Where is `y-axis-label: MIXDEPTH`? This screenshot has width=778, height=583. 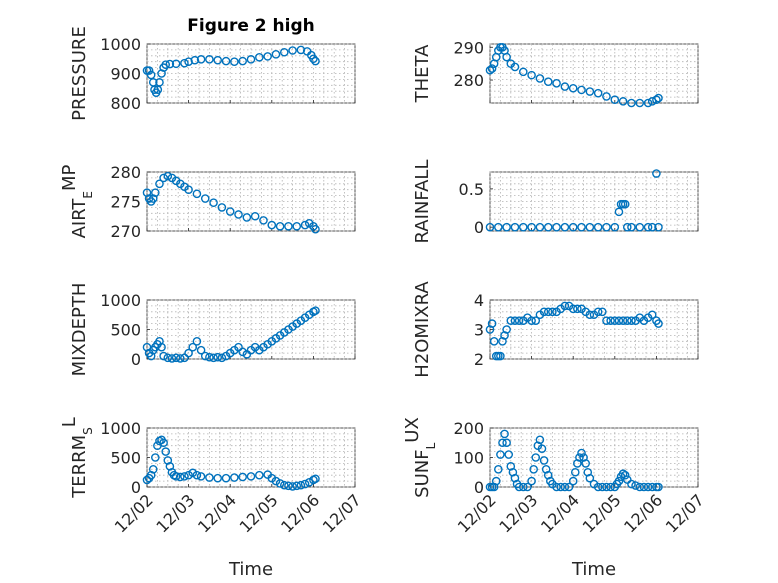 y-axis-label: MIXDEPTH is located at coordinates (79, 330).